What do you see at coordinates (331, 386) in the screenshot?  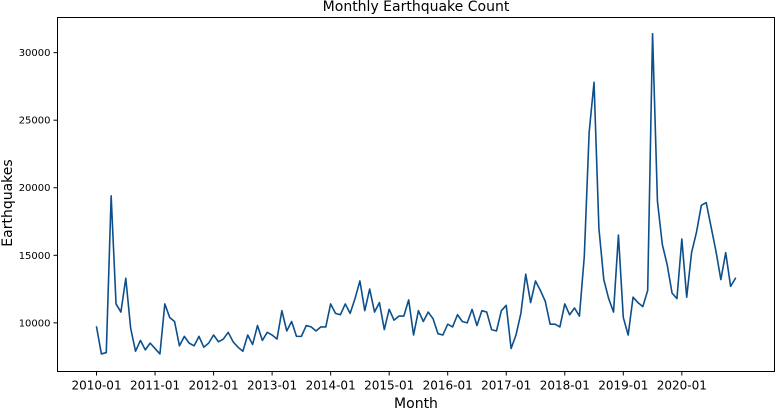 I see `x-tick-label: 2014-01` at bounding box center [331, 386].